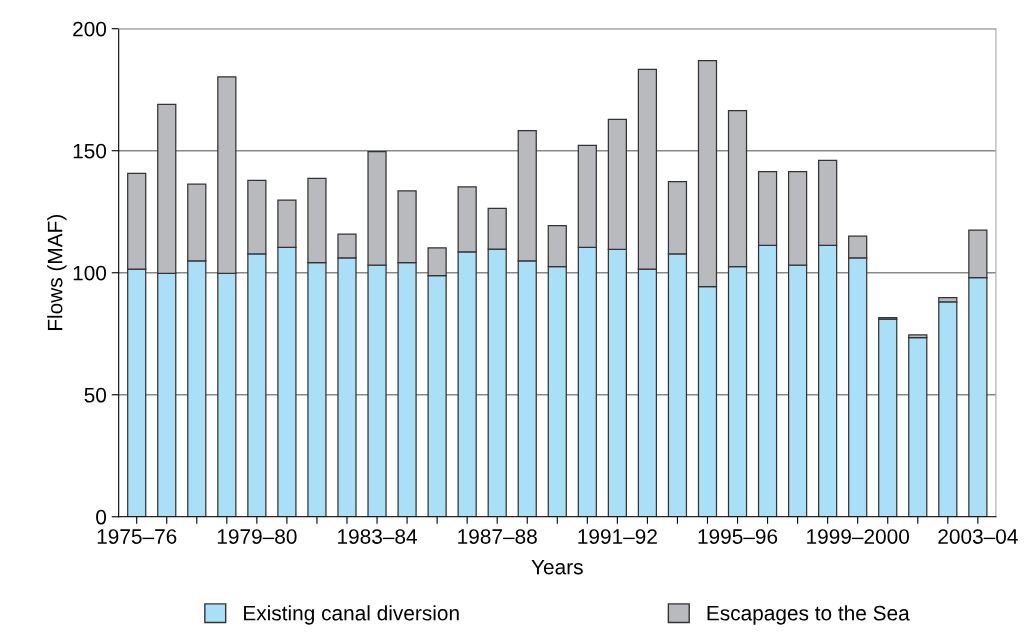  Describe the element at coordinates (90, 151) in the screenshot. I see `y-tick-label: 150` at that location.